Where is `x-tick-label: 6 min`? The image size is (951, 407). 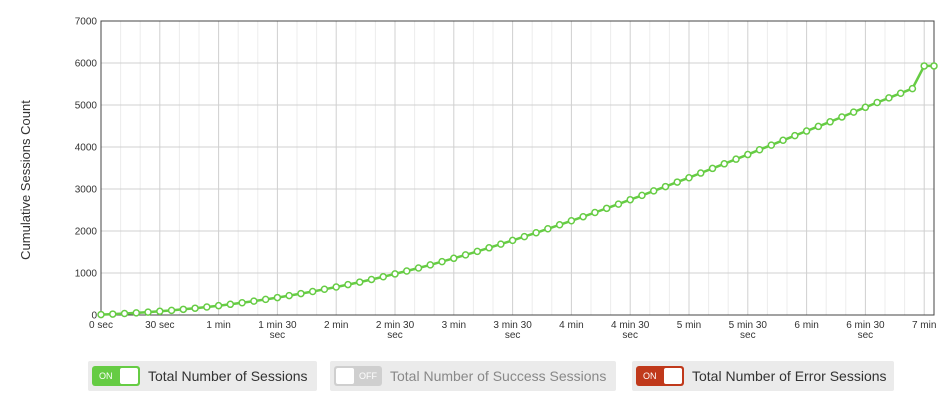
x-tick-label: 6 min is located at coordinates (806, 325).